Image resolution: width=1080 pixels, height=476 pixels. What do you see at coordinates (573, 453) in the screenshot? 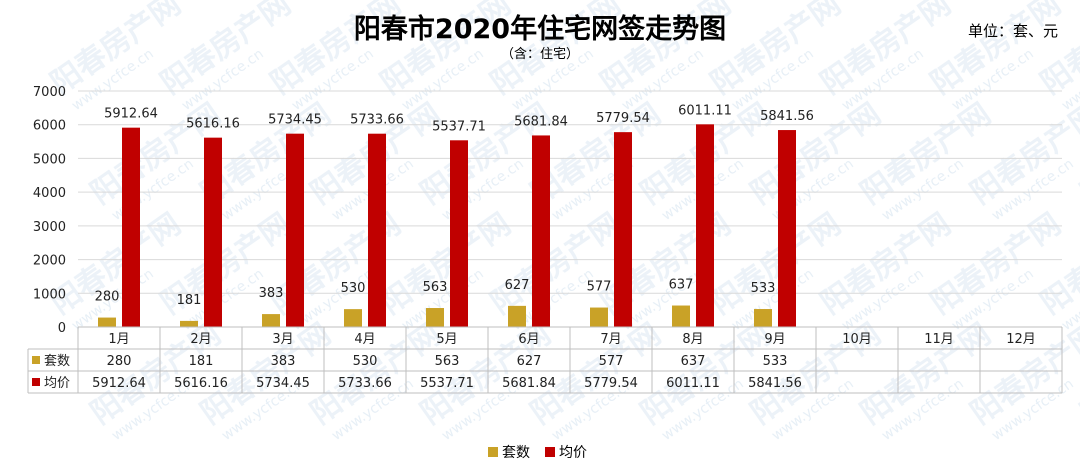
I see `legend-label-price: 均价` at bounding box center [573, 453].